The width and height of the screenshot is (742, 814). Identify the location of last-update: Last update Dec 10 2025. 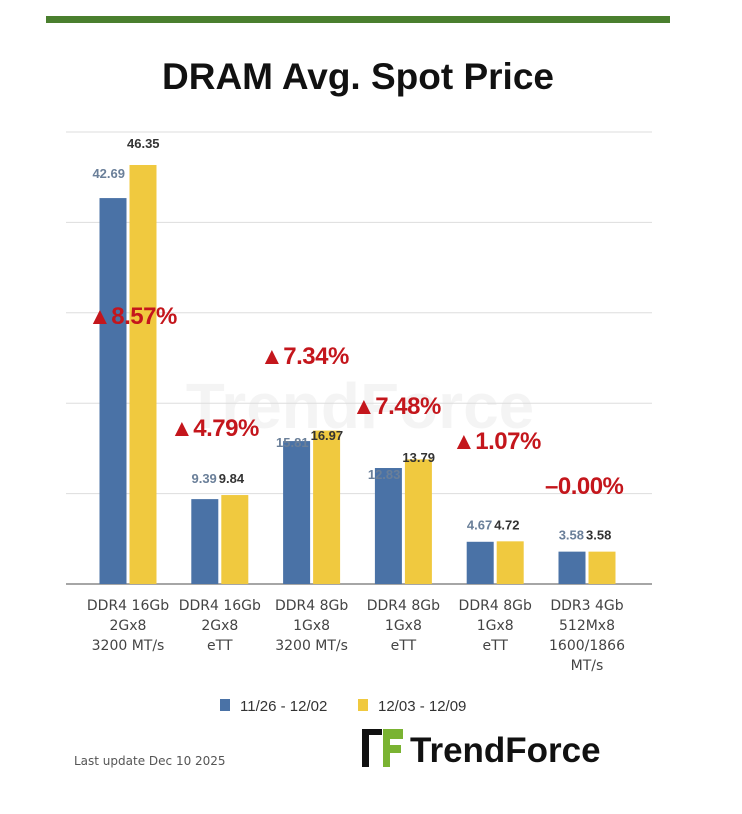
(150, 761).